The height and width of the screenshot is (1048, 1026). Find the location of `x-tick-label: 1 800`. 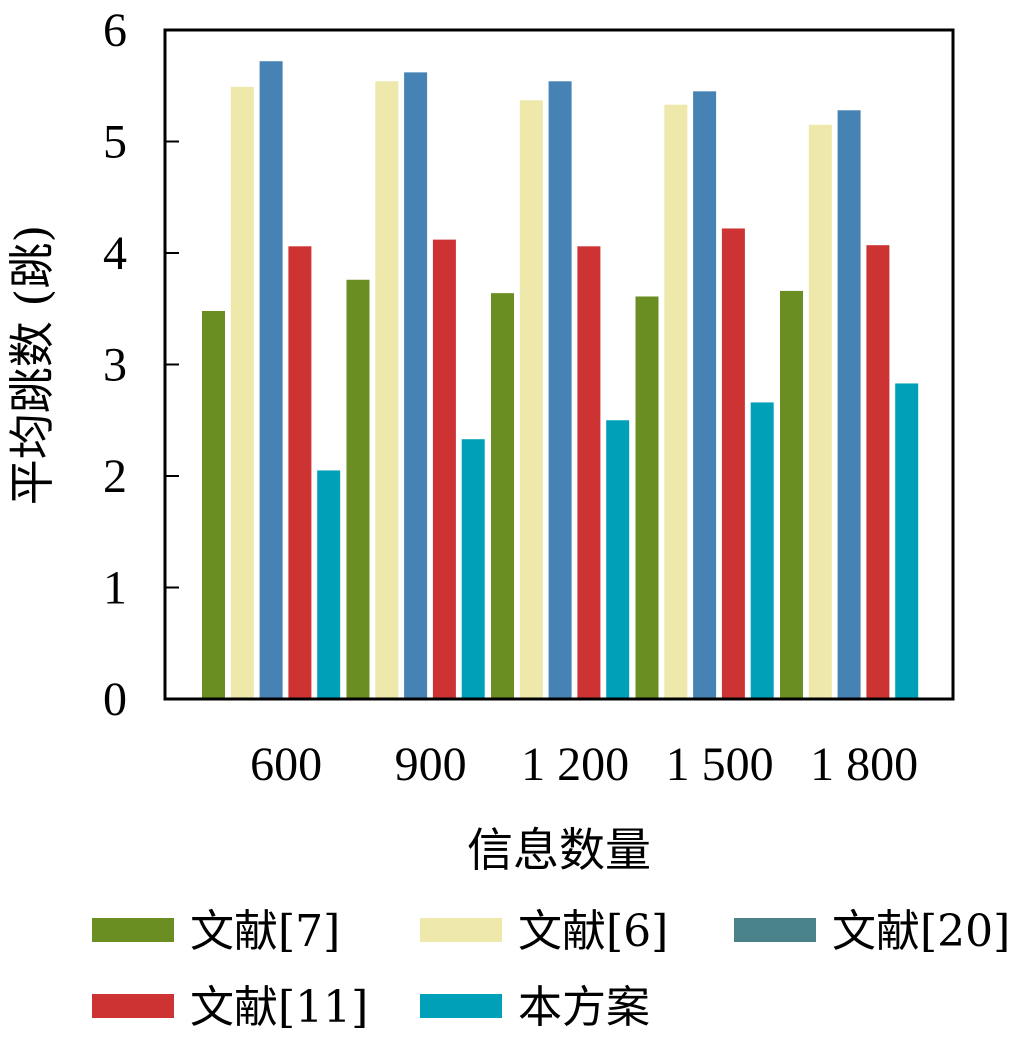

x-tick-label: 1 800 is located at coordinates (864, 764).